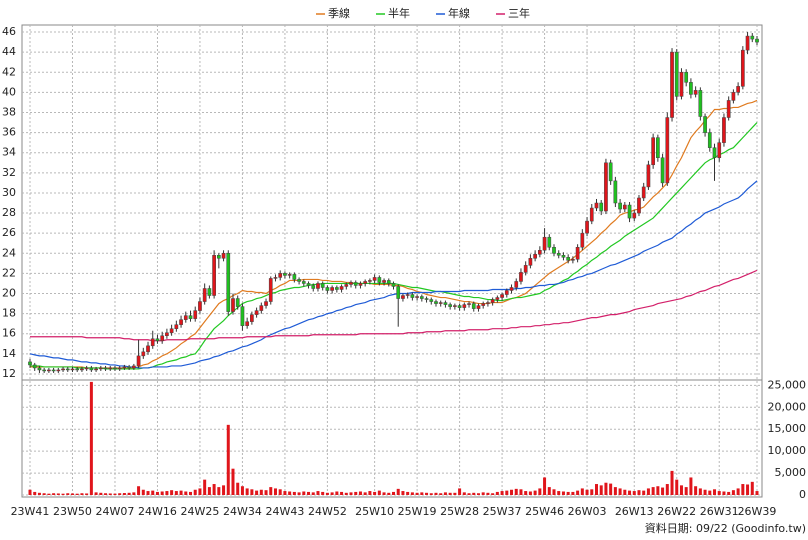 The height and width of the screenshot is (540, 808). What do you see at coordinates (200, 511) in the screenshot?
I see `x-tick-label: 24W25` at bounding box center [200, 511].